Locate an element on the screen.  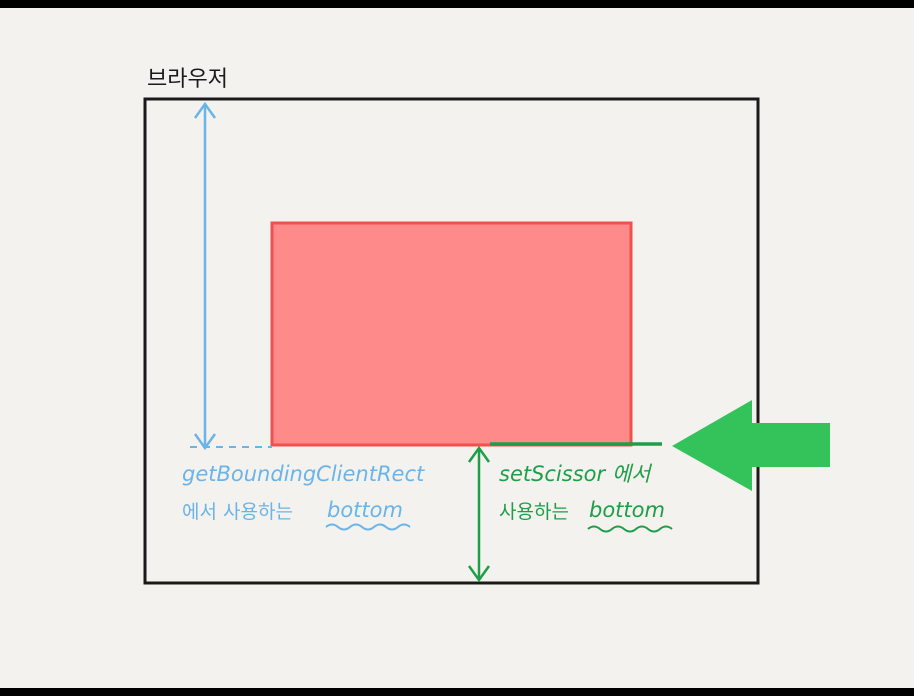
green-keyword-squiggle is located at coordinates (630, 529).